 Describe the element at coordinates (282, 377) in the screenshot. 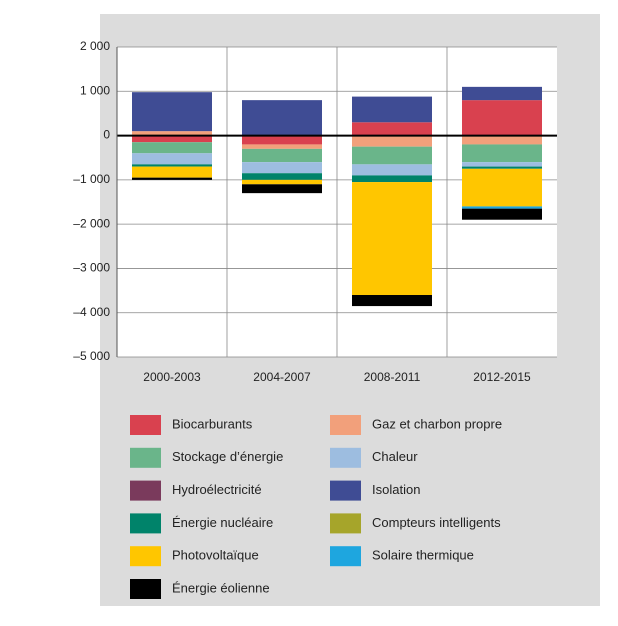

I see `x-tick-label: 2004-2007` at that location.